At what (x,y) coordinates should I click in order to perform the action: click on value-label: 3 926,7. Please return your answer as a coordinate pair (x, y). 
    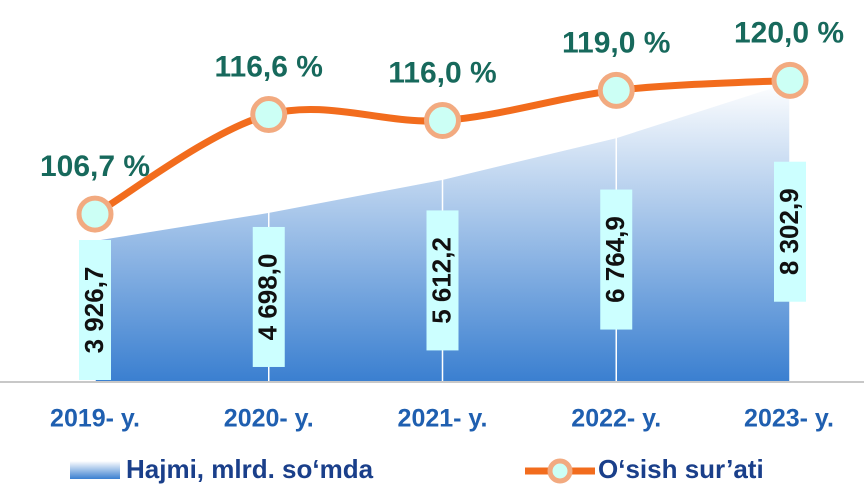
    Looking at the image, I should click on (94, 310).